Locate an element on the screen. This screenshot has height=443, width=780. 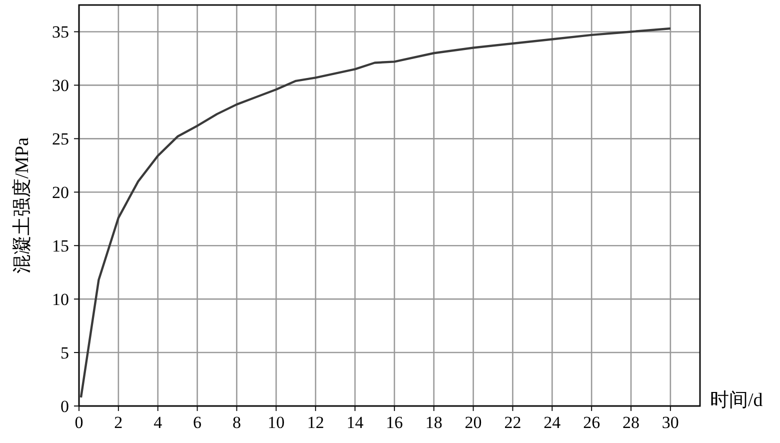
y-tick-label: 25 is located at coordinates (60, 139).